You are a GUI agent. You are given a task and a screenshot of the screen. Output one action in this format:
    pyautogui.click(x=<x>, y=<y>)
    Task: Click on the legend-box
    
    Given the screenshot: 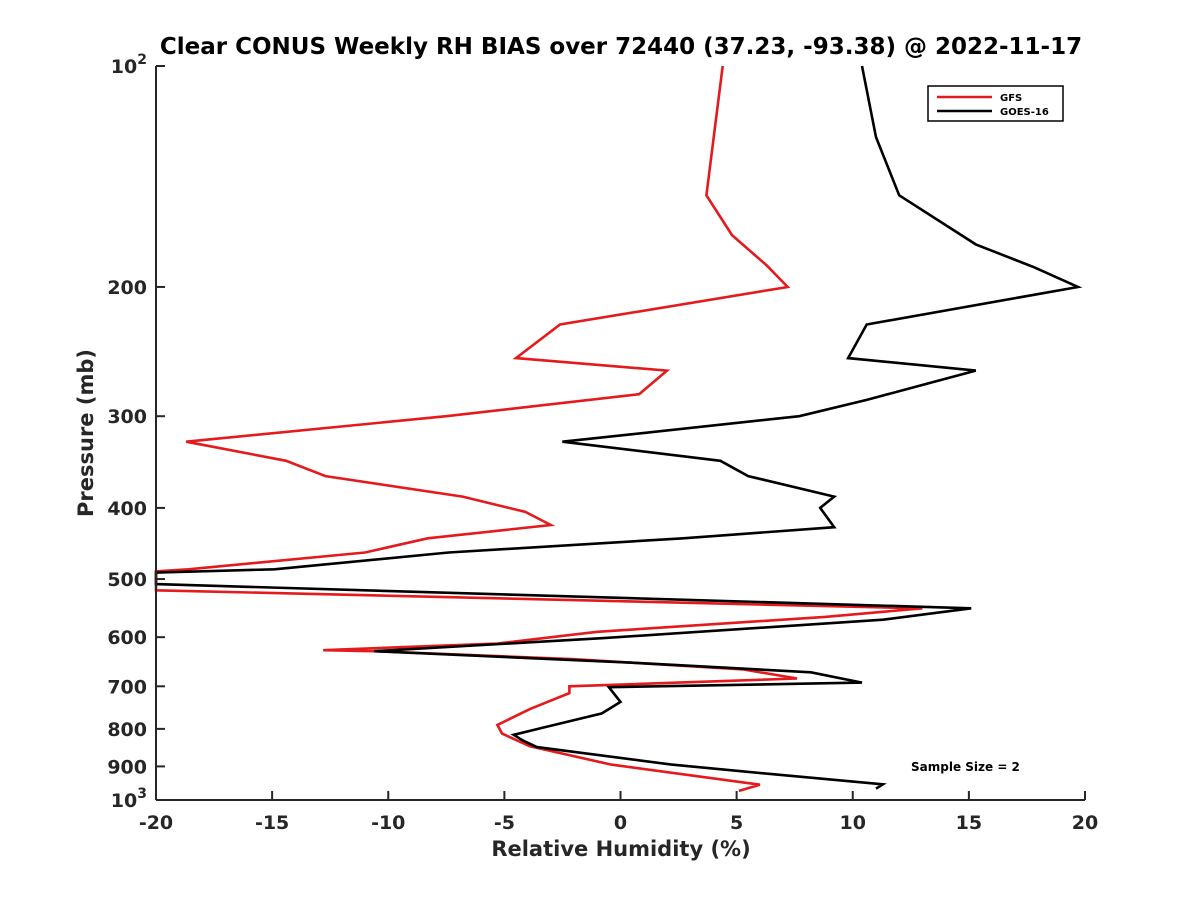 What is the action you would take?
    pyautogui.click(x=995, y=103)
    